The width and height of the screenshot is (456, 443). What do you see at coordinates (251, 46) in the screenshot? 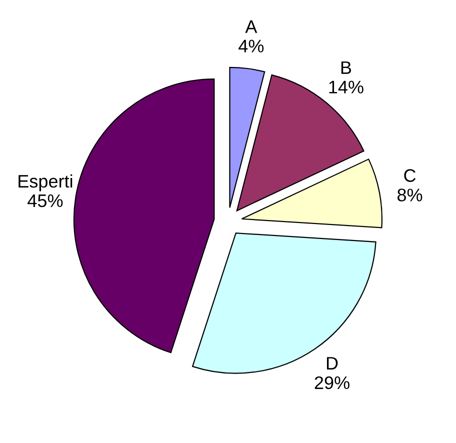
I see `data-label: 4%` at bounding box center [251, 46].